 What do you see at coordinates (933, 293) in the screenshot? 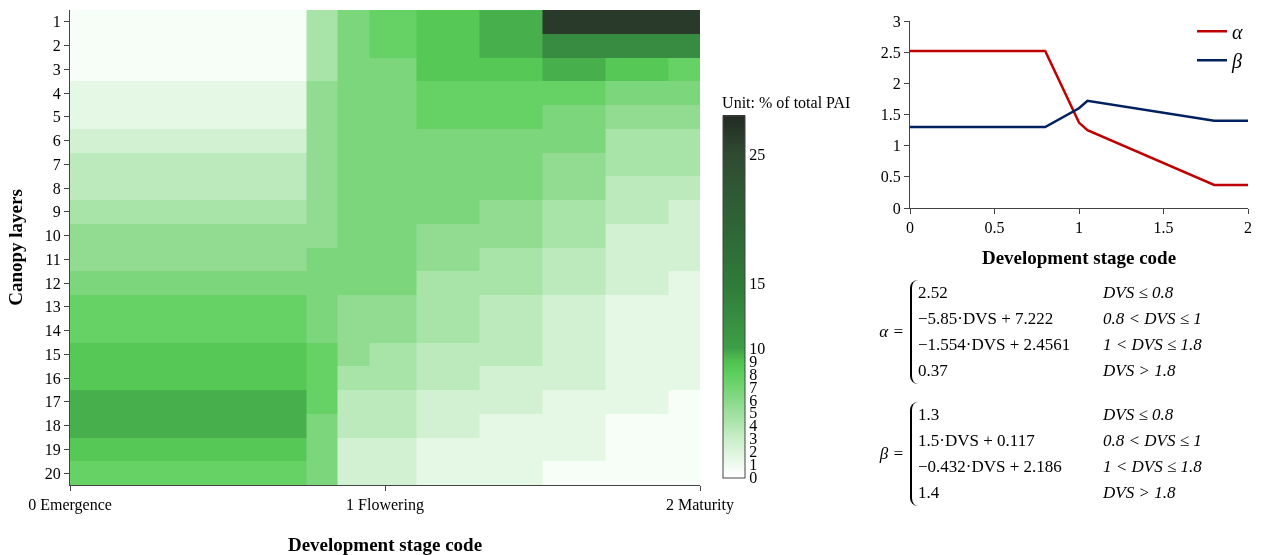
I see `text: 2.52` at bounding box center [933, 293].